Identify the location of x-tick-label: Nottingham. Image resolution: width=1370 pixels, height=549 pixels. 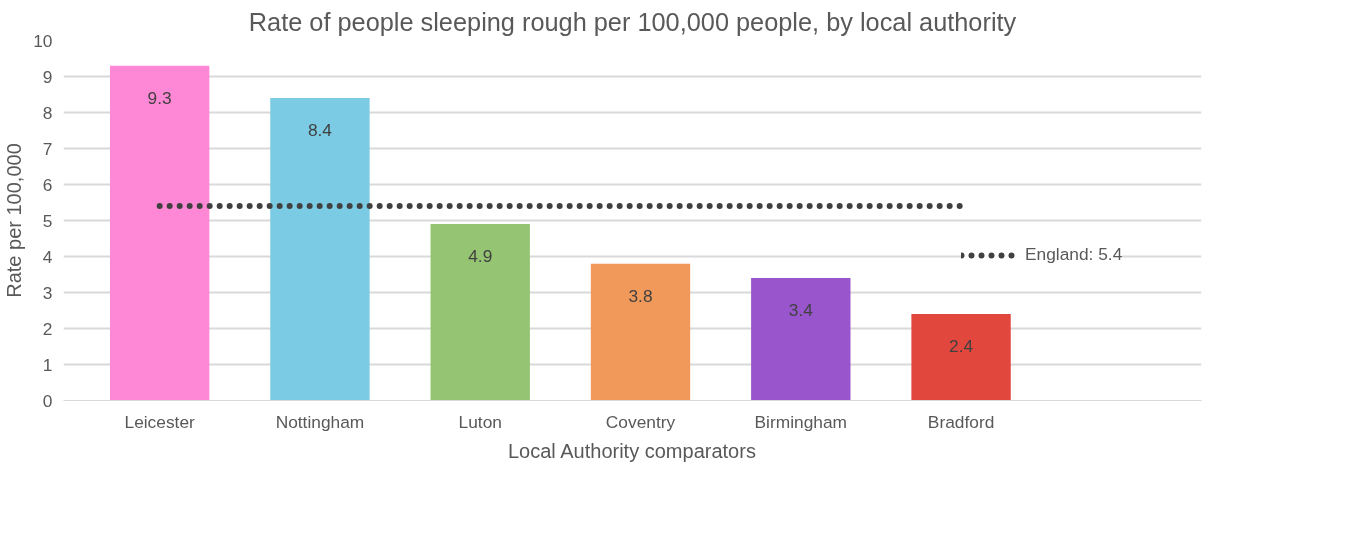
(320, 421).